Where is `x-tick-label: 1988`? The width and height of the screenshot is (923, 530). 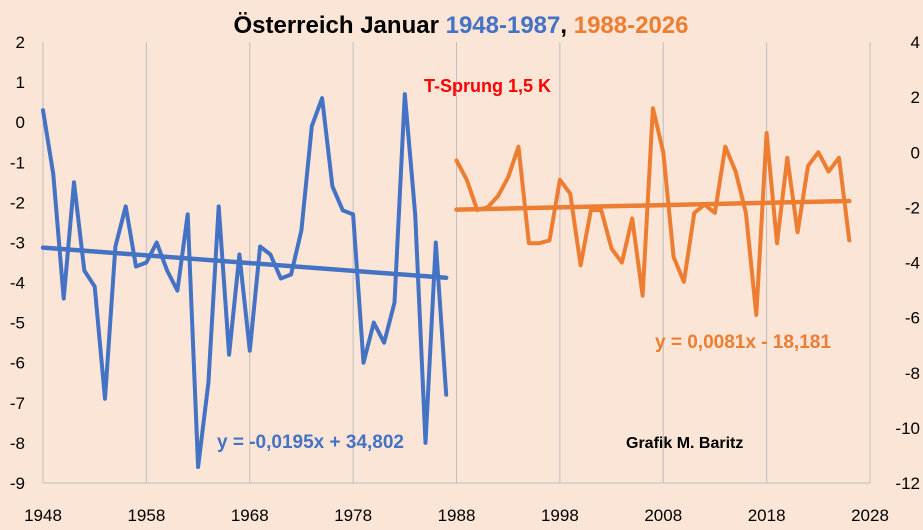
x-tick-label: 1988 is located at coordinates (457, 515).